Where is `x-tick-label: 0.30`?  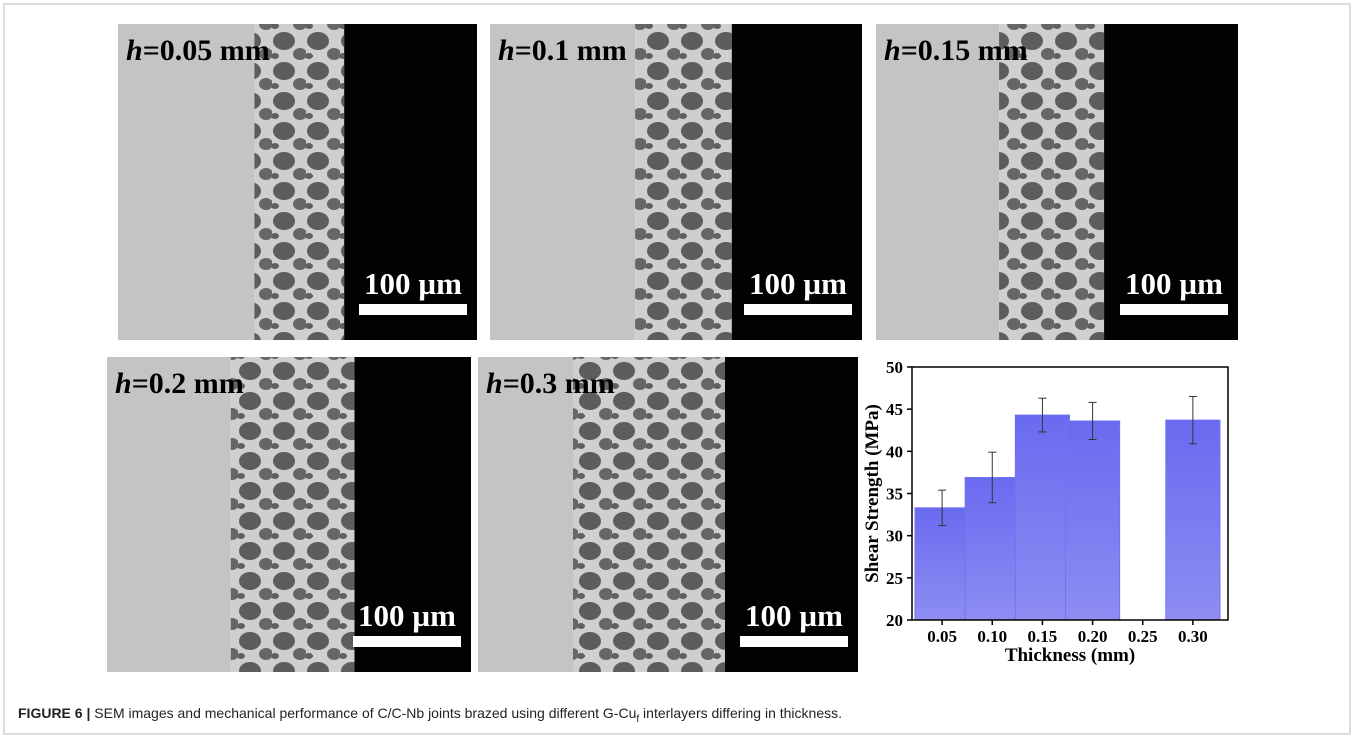
x-tick-label: 0.30 is located at coordinates (1193, 636).